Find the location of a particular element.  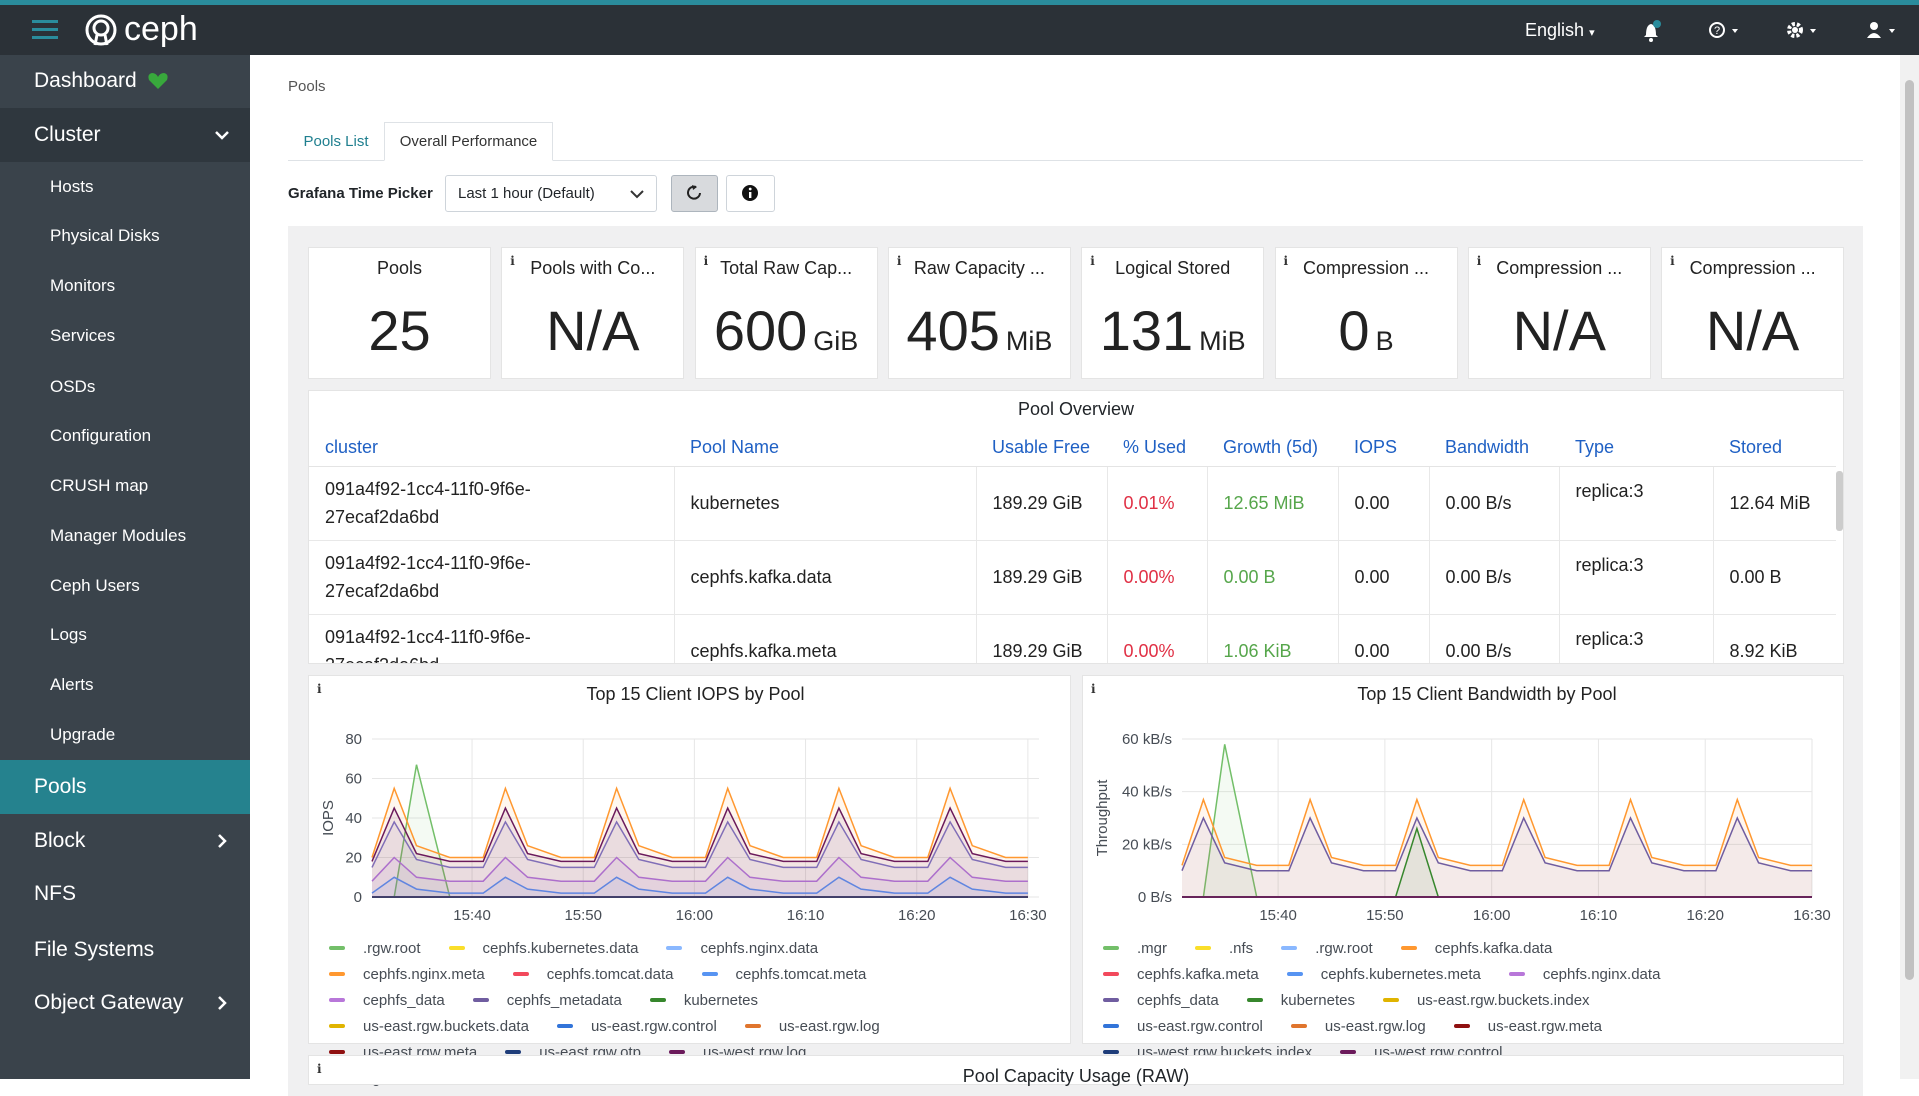

nav-item: CRUSH map is located at coordinates (125, 486).